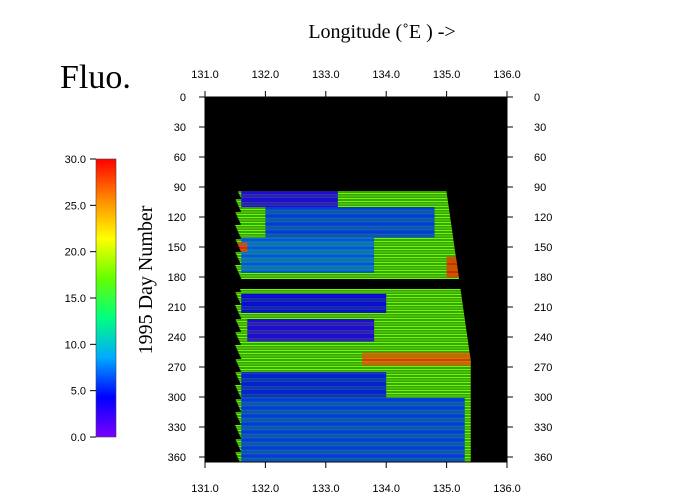 The height and width of the screenshot is (500, 700). I want to click on x-tick-label-bottom: 133.0, so click(326, 489).